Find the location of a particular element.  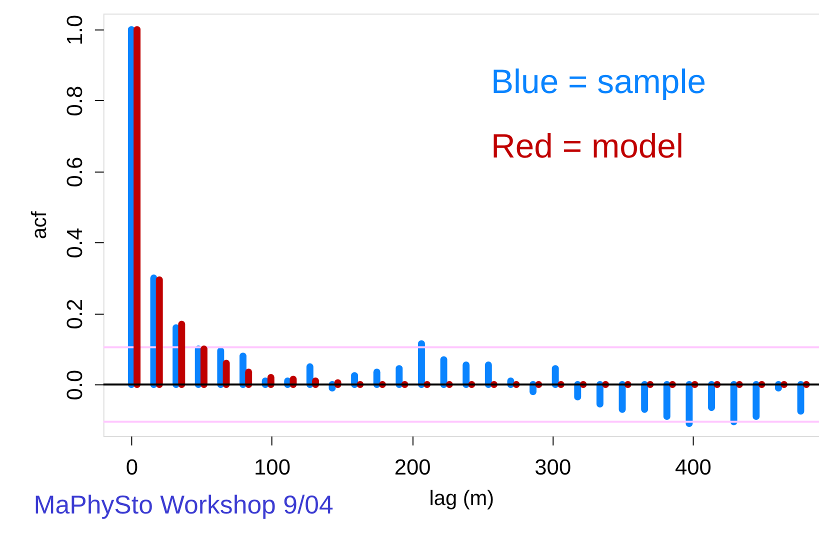

x-axis-title: lag (m) is located at coordinates (461, 498).